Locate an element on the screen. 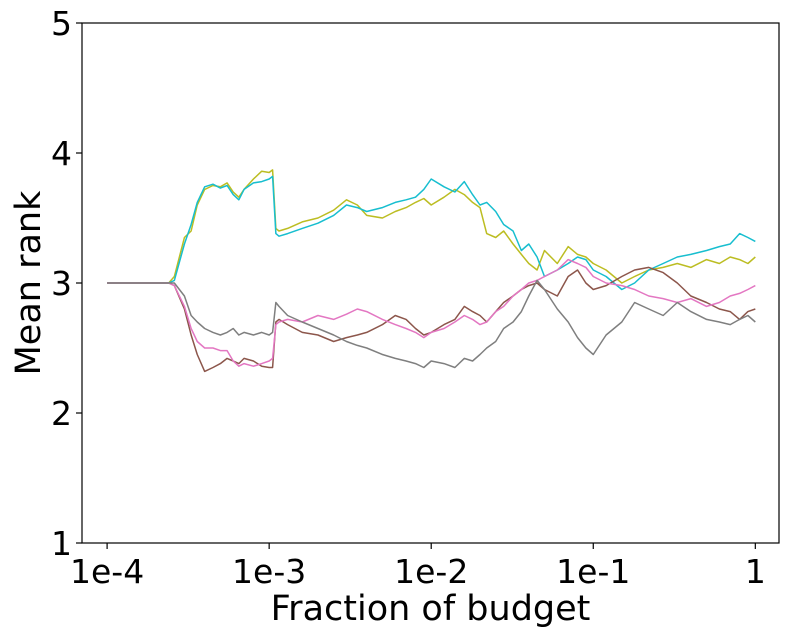 This screenshot has width=788, height=638. x-tick-label: 1 is located at coordinates (755, 571).